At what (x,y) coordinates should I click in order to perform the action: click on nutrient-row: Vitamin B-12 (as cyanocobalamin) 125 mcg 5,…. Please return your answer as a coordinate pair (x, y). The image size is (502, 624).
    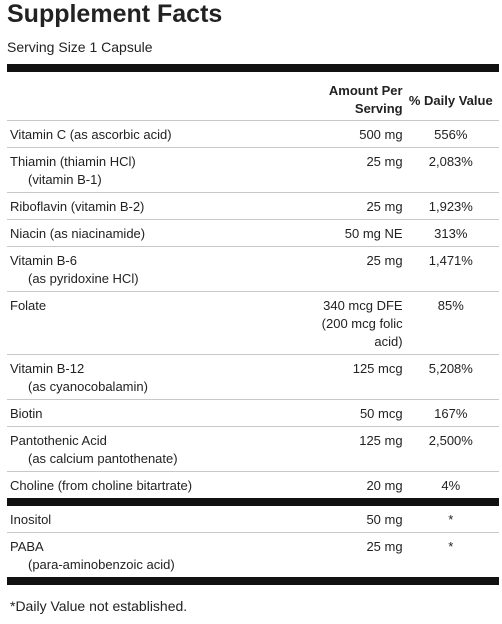
    Looking at the image, I should click on (253, 377).